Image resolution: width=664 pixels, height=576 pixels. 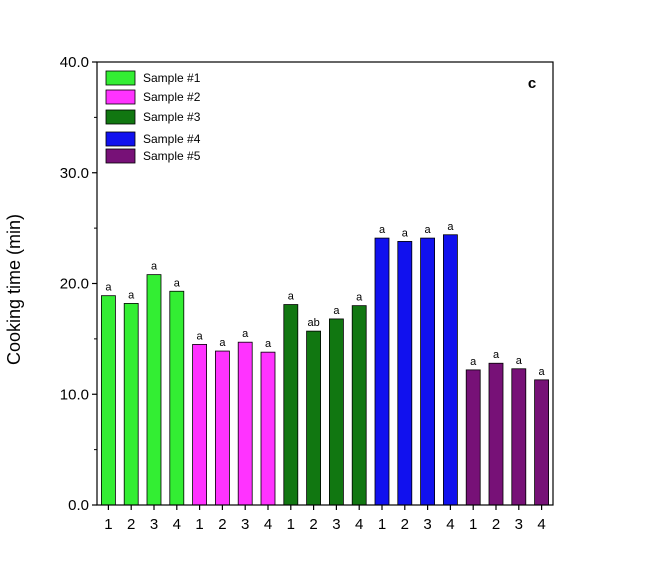 I want to click on legend-label: Sample #5, so click(x=172, y=156).